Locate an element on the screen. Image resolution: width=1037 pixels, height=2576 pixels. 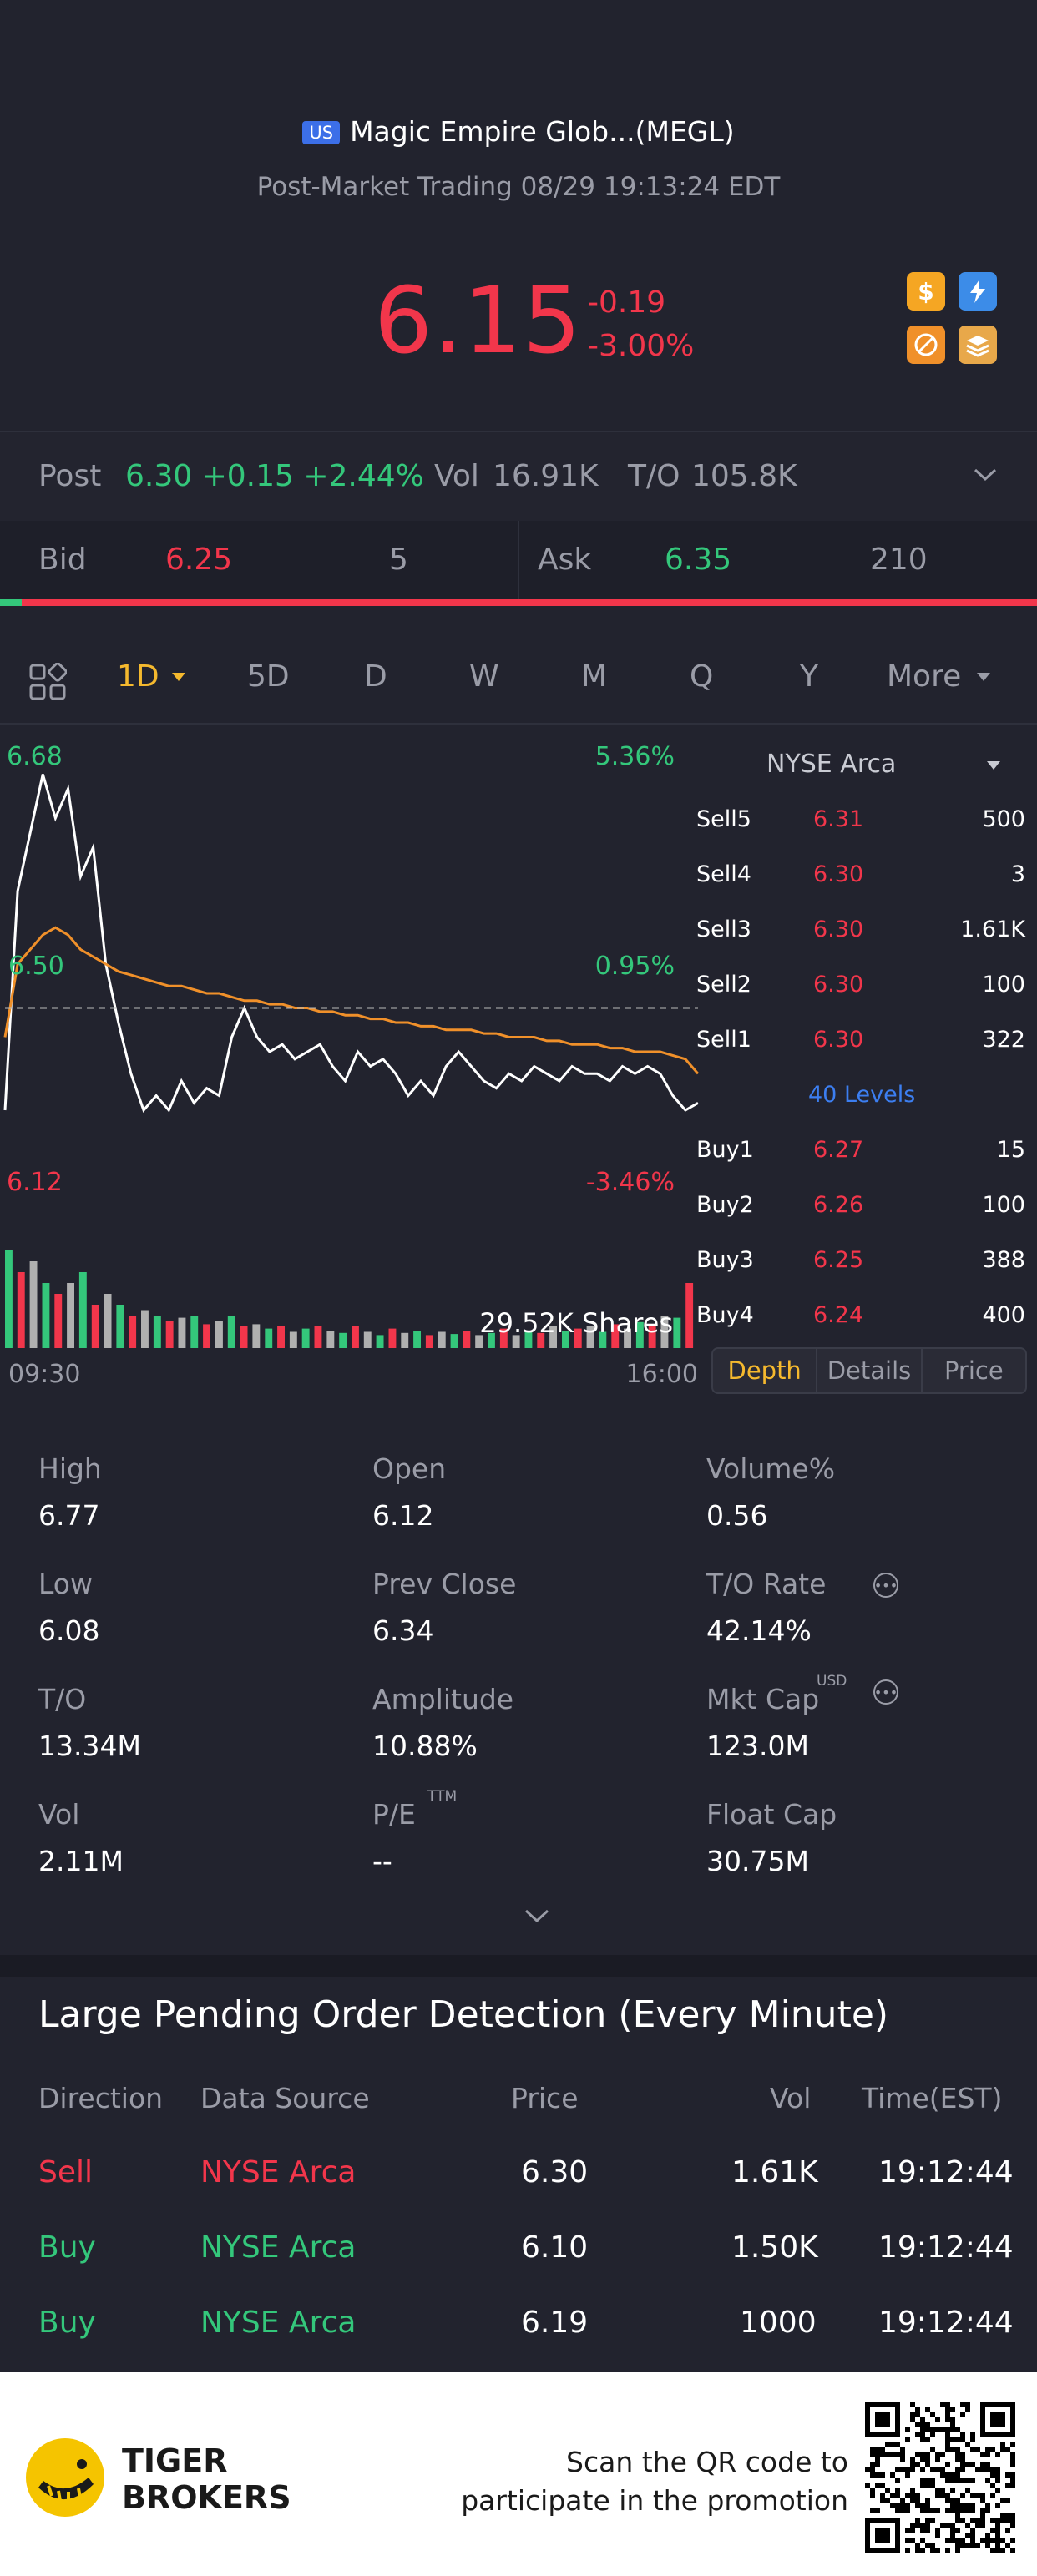
post-to: 105.8K is located at coordinates (744, 476).